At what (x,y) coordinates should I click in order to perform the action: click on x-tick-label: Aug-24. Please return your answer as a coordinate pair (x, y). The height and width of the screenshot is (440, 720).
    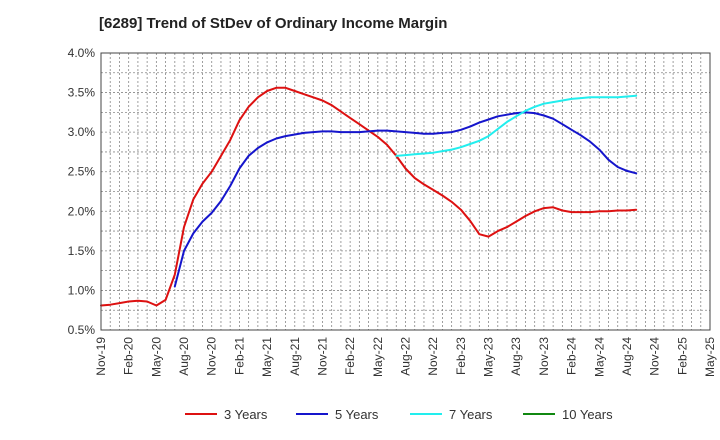
    Looking at the image, I should click on (627, 356).